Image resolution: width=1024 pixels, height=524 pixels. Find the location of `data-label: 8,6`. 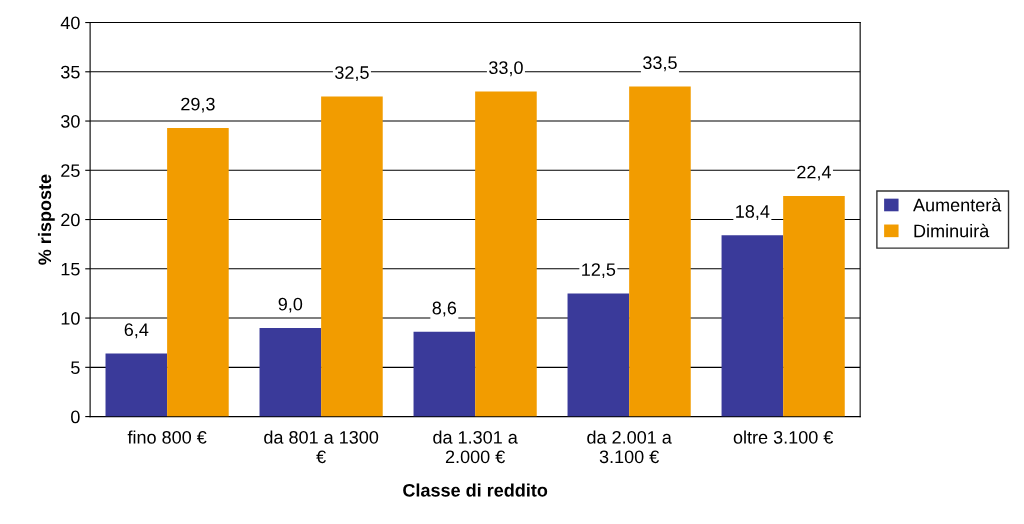

data-label: 8,6 is located at coordinates (444, 309).